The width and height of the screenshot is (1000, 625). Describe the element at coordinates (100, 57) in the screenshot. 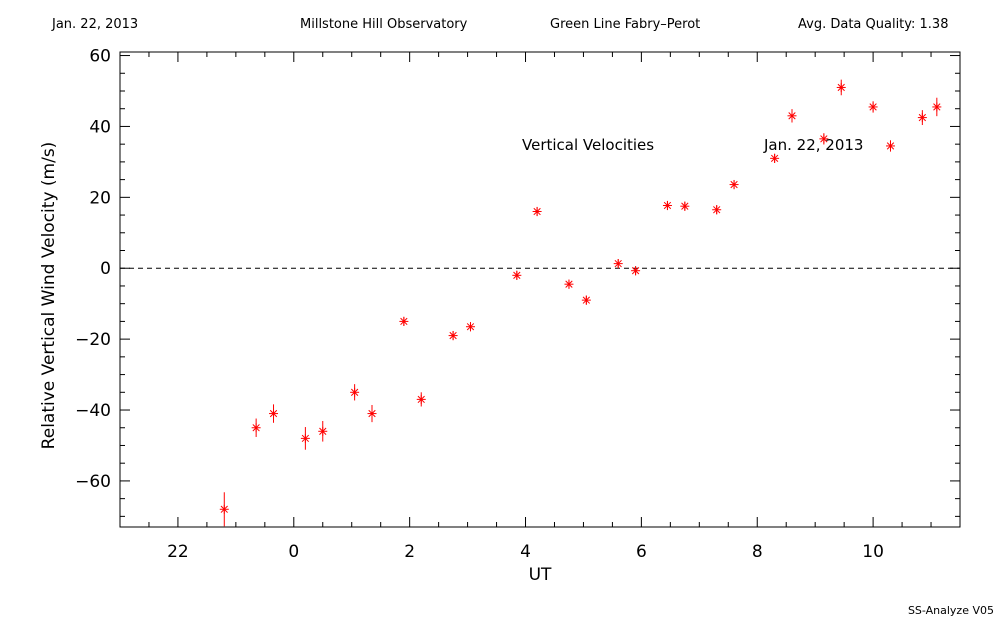

I see `y-tick-label: 60` at that location.